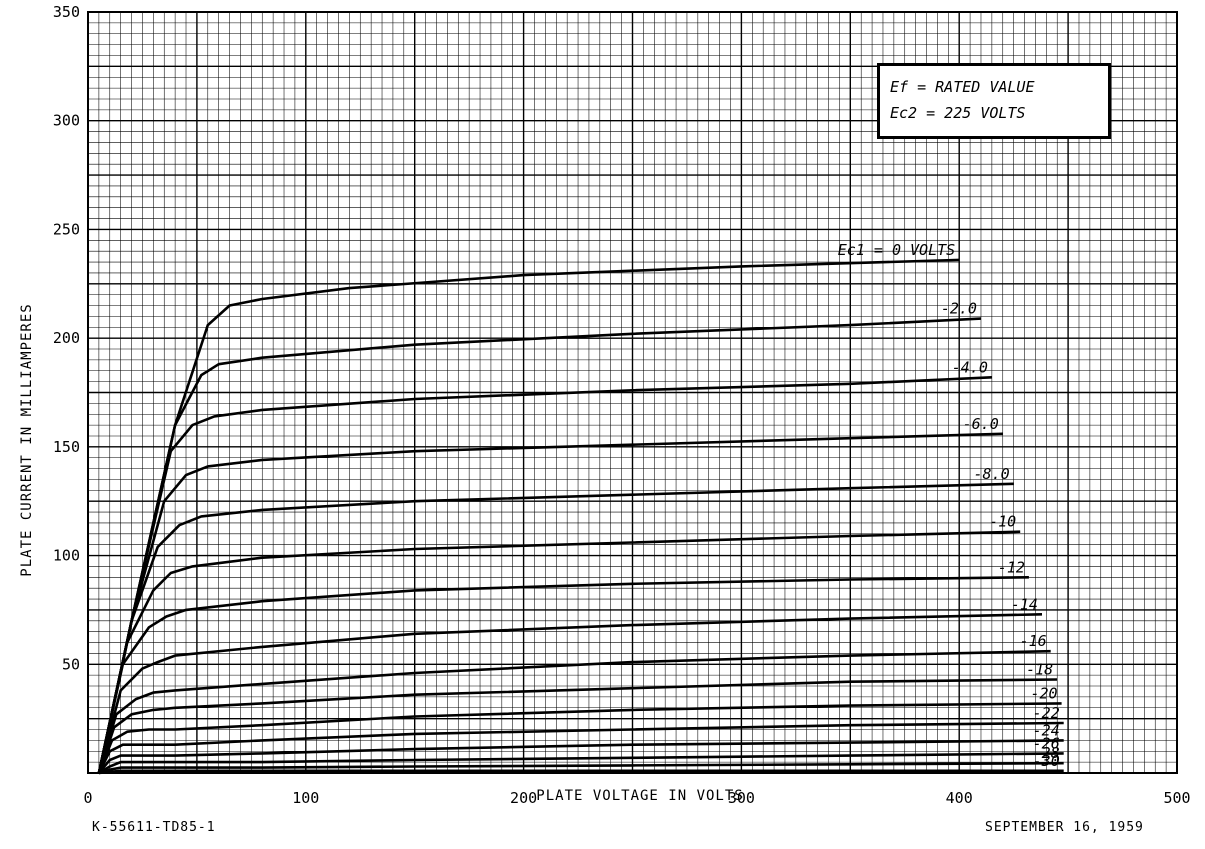 This screenshot has height=849, width=1205. Describe the element at coordinates (1024, 604) in the screenshot. I see `curve-label: -14` at that location.